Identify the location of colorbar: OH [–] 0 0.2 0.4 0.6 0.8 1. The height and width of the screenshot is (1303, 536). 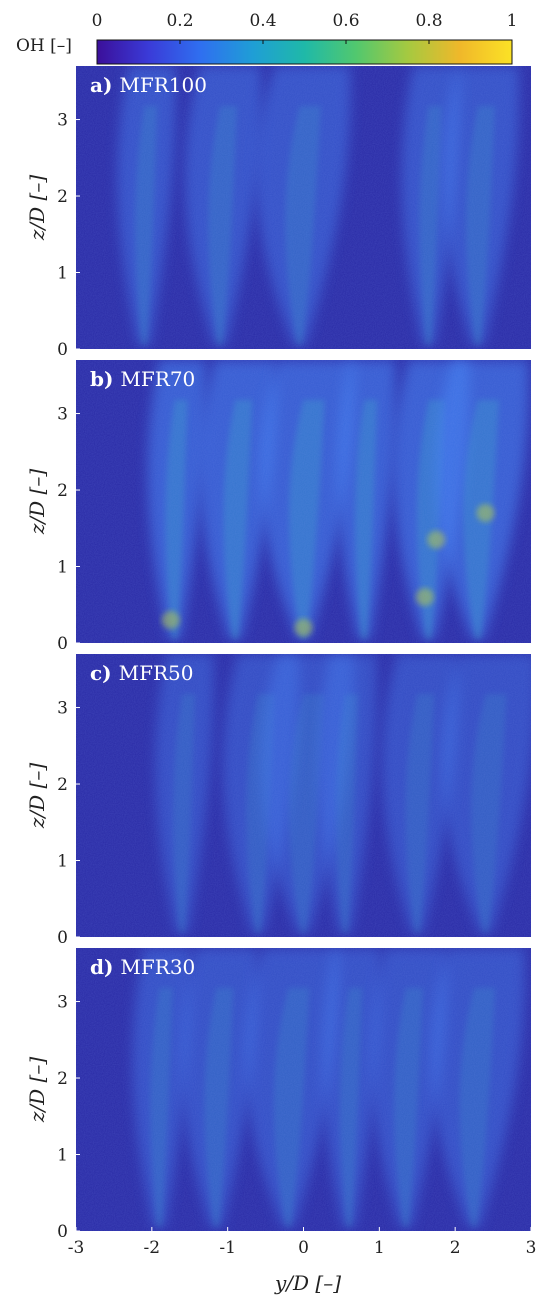
(267, 38).